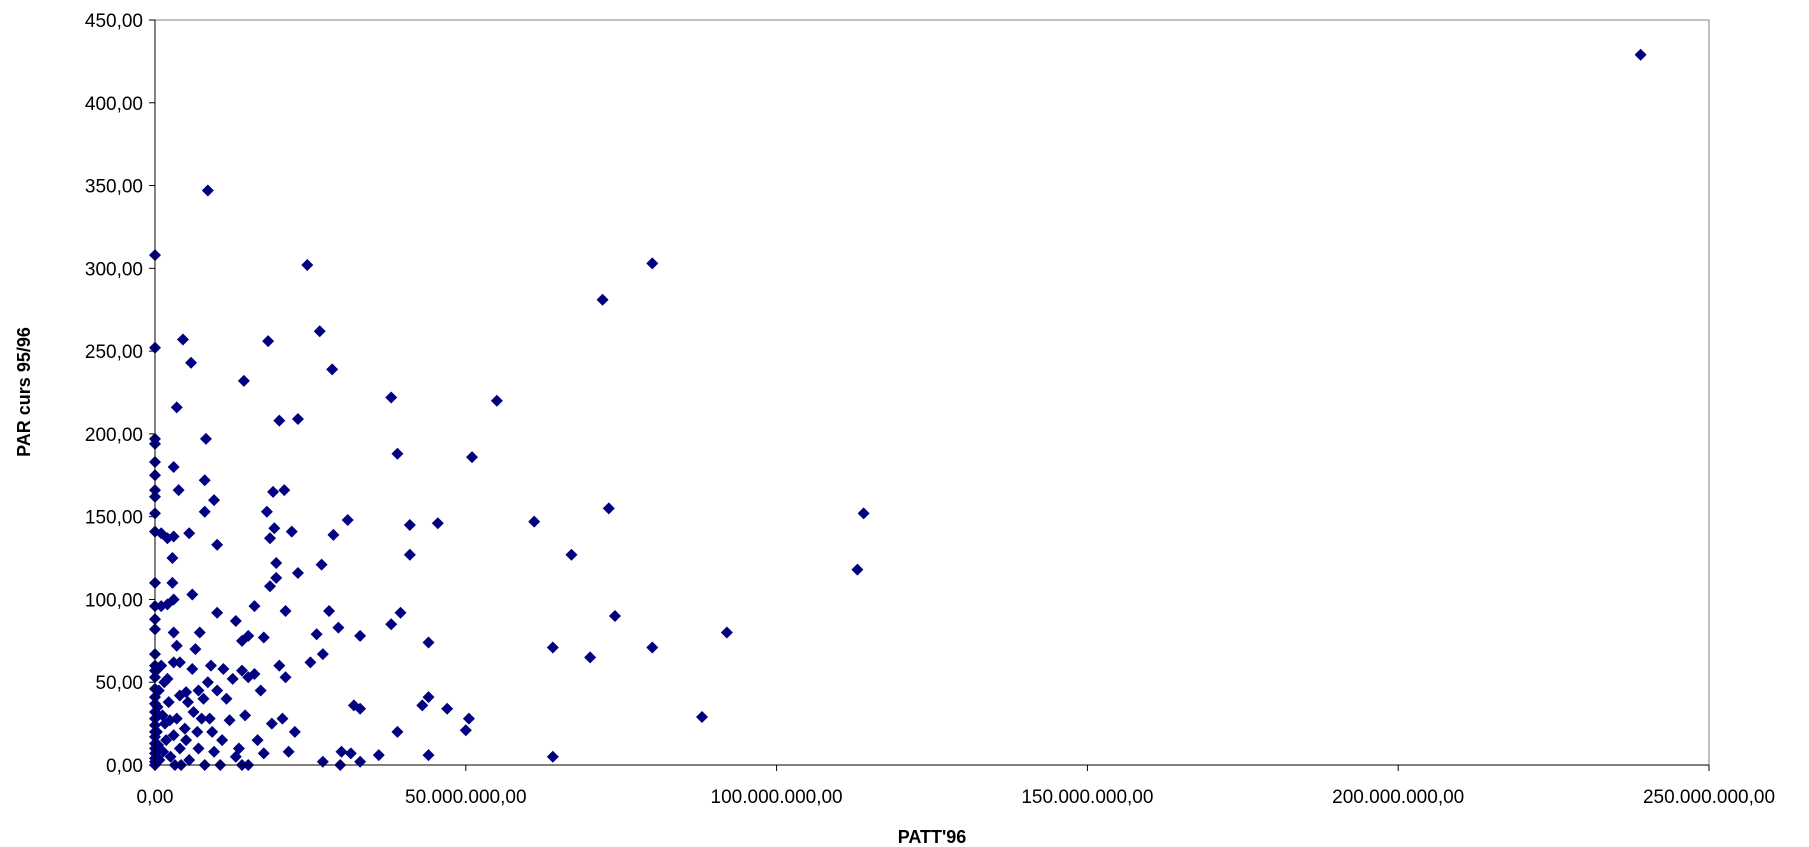 The height and width of the screenshot is (847, 1809). What do you see at coordinates (777, 797) in the screenshot?
I see `x-tick-label: 100.000.000,00` at bounding box center [777, 797].